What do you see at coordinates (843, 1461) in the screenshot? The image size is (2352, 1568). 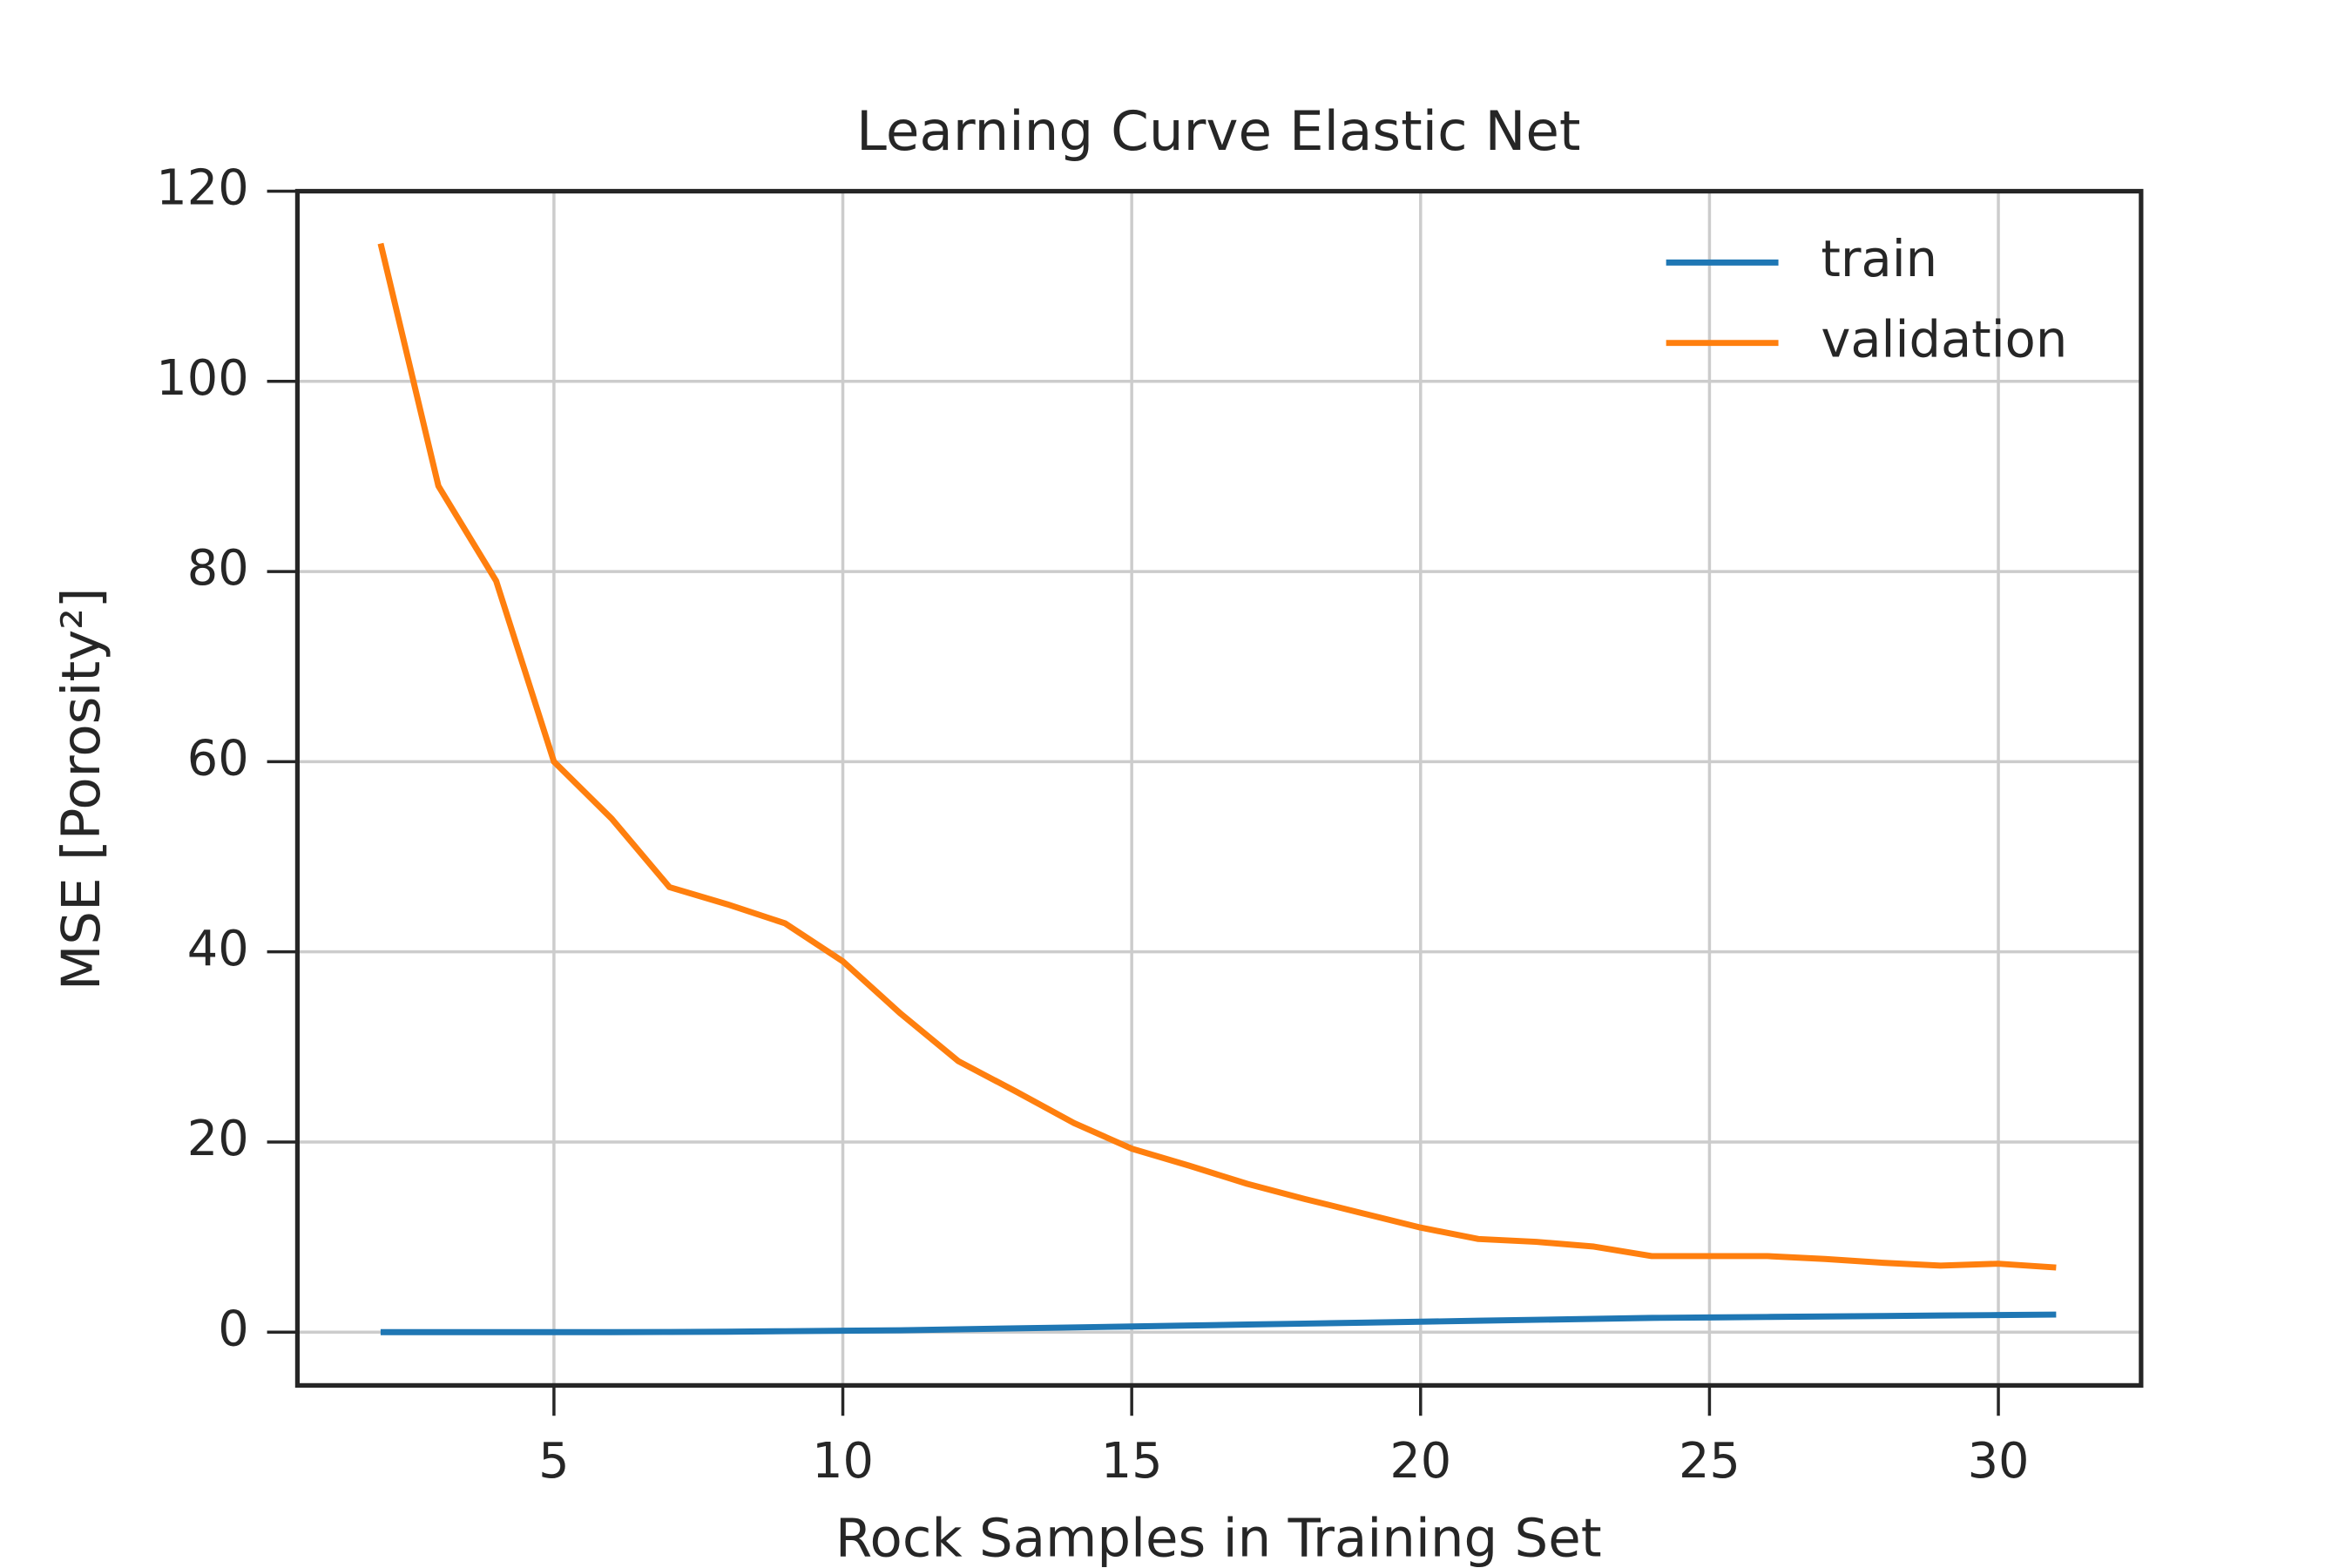 I see `x-tick-label: 10` at bounding box center [843, 1461].